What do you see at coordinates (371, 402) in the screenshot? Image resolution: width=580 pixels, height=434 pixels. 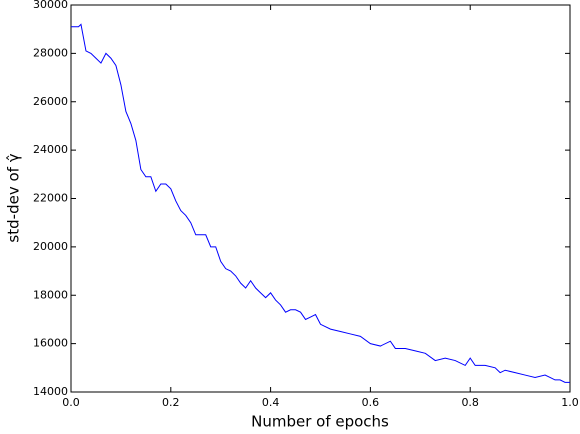 I see `x-tick-label: 0.6` at bounding box center [371, 402].